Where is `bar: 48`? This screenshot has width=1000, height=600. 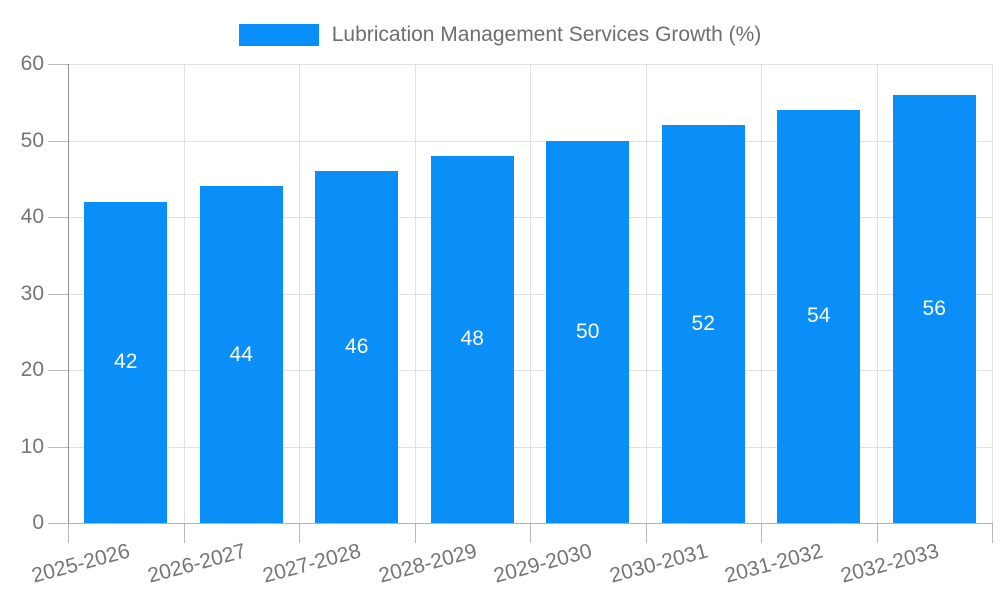
bar: 48 is located at coordinates (472, 339).